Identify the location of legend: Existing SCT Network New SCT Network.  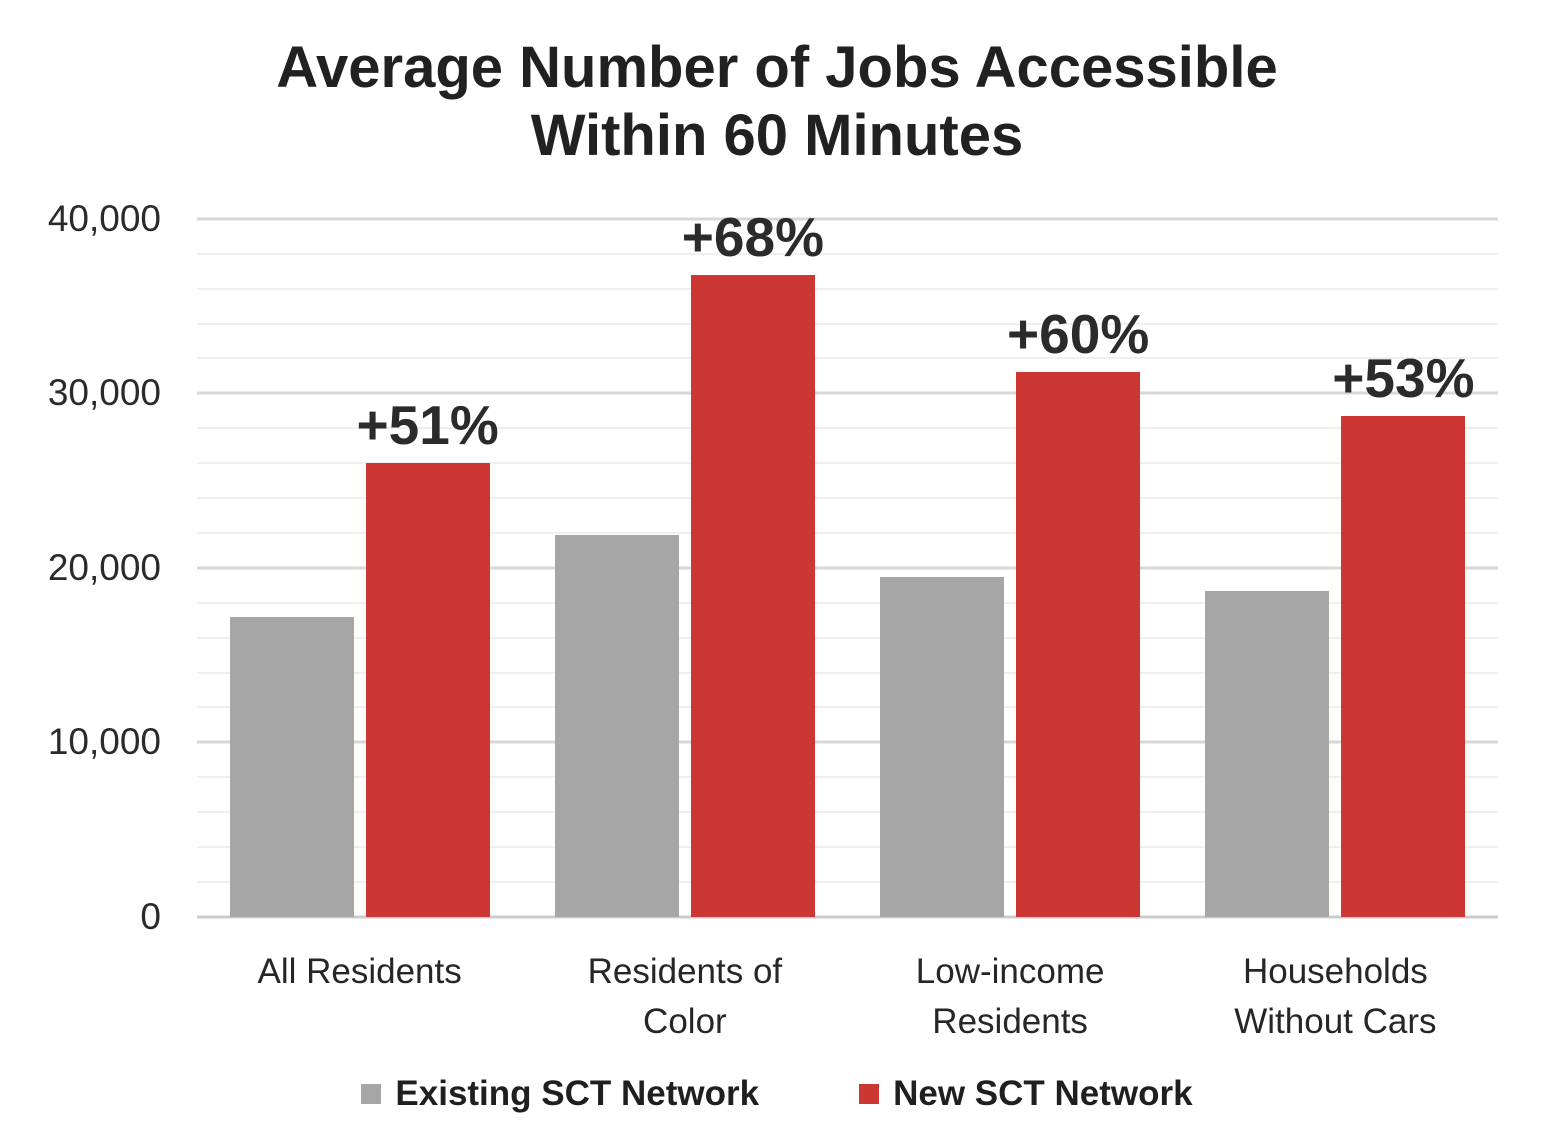
(777, 1094).